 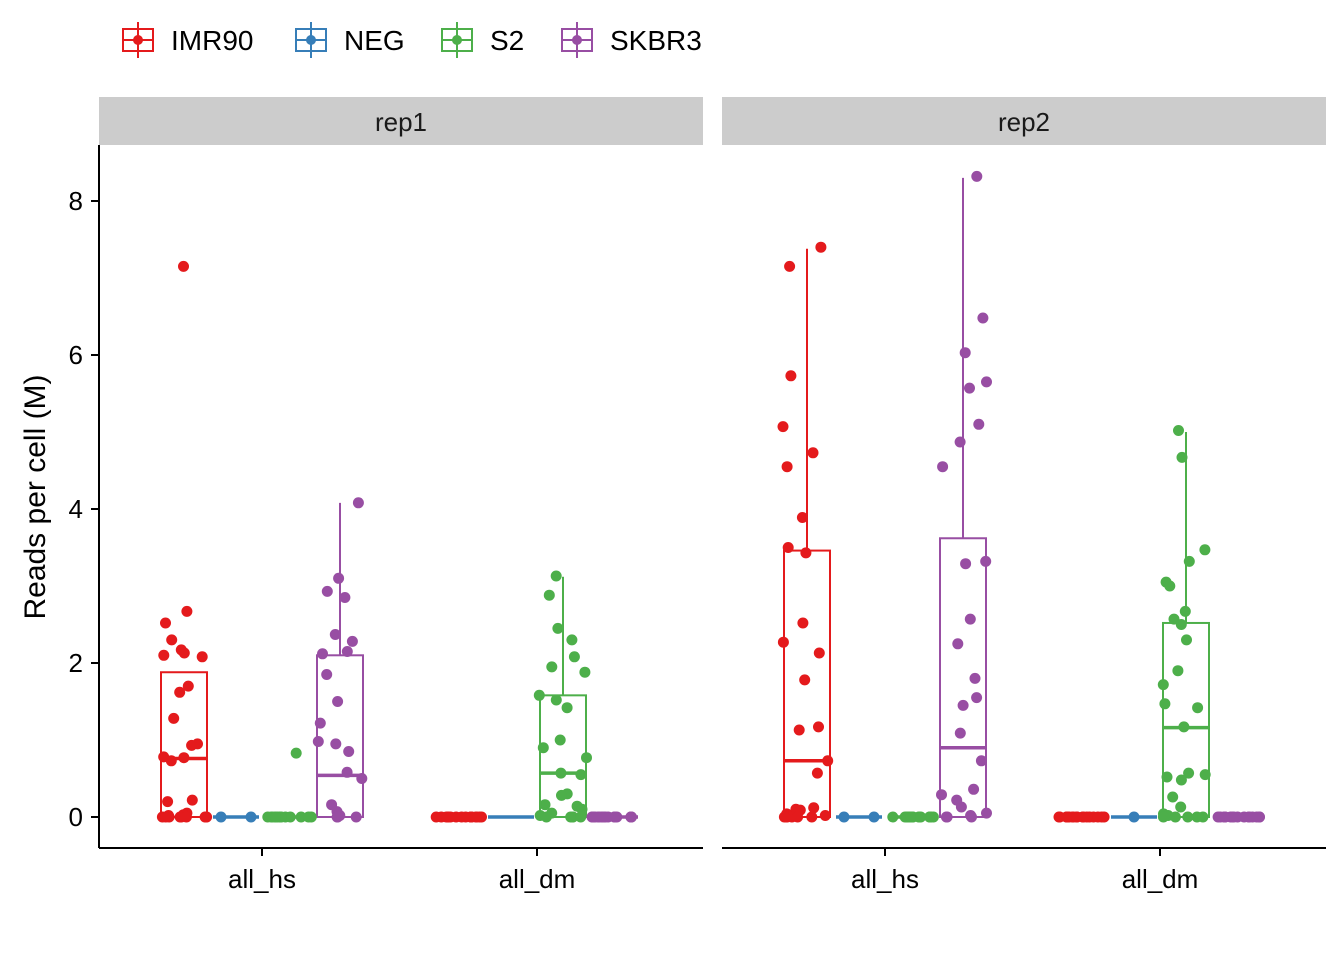 What do you see at coordinates (212, 40) in the screenshot?
I see `legend-label: IMR90` at bounding box center [212, 40].